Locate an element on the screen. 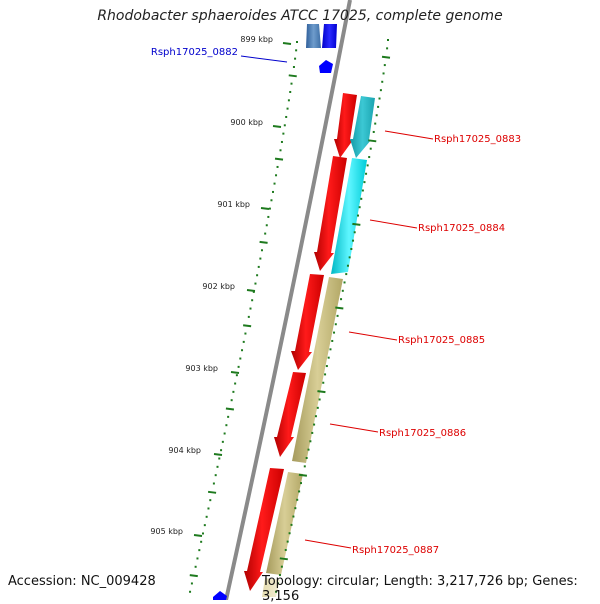  kbp-label: 904 kbp is located at coordinates (184, 450).